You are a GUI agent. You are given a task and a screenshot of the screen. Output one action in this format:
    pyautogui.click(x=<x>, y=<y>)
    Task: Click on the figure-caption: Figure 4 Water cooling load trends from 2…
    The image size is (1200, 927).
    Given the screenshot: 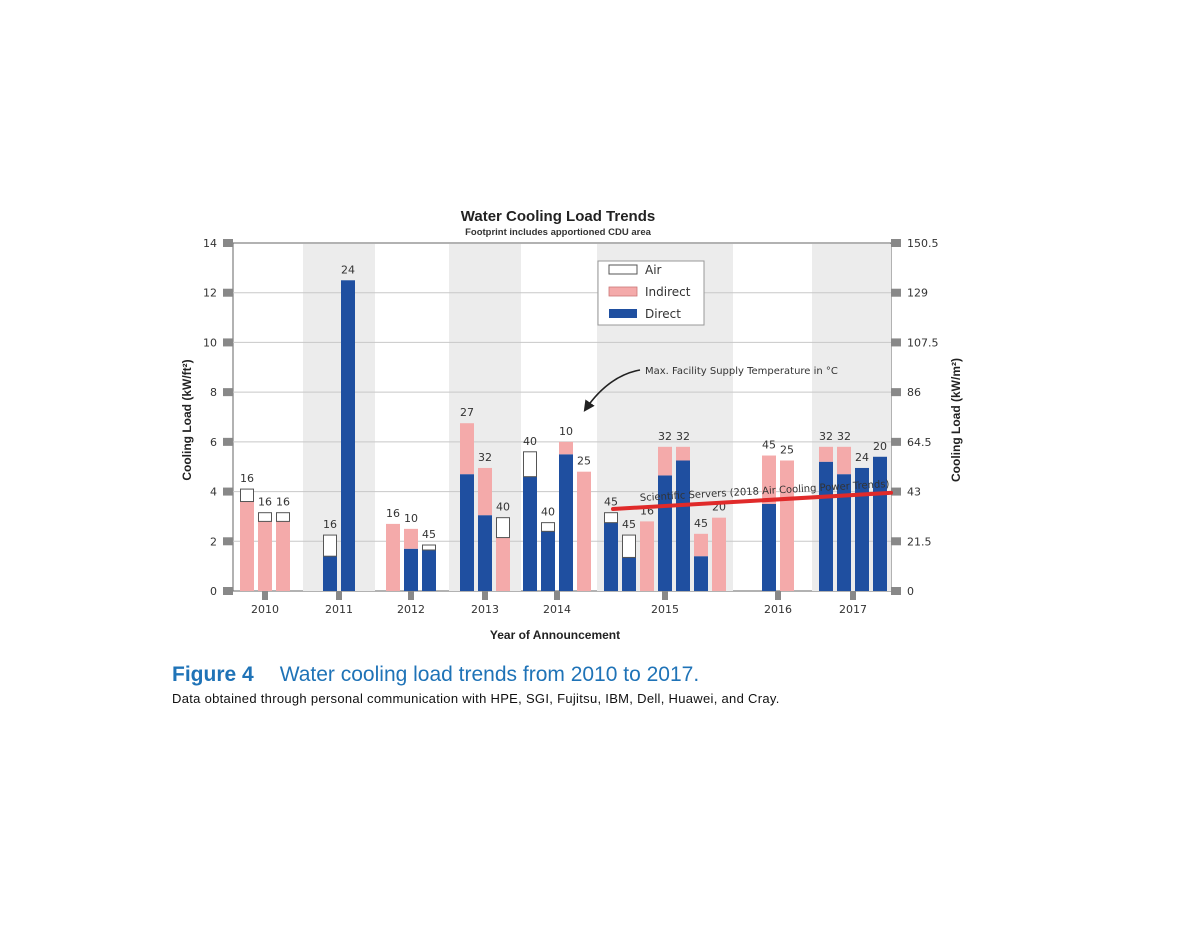 What is the action you would take?
    pyautogui.click(x=476, y=684)
    